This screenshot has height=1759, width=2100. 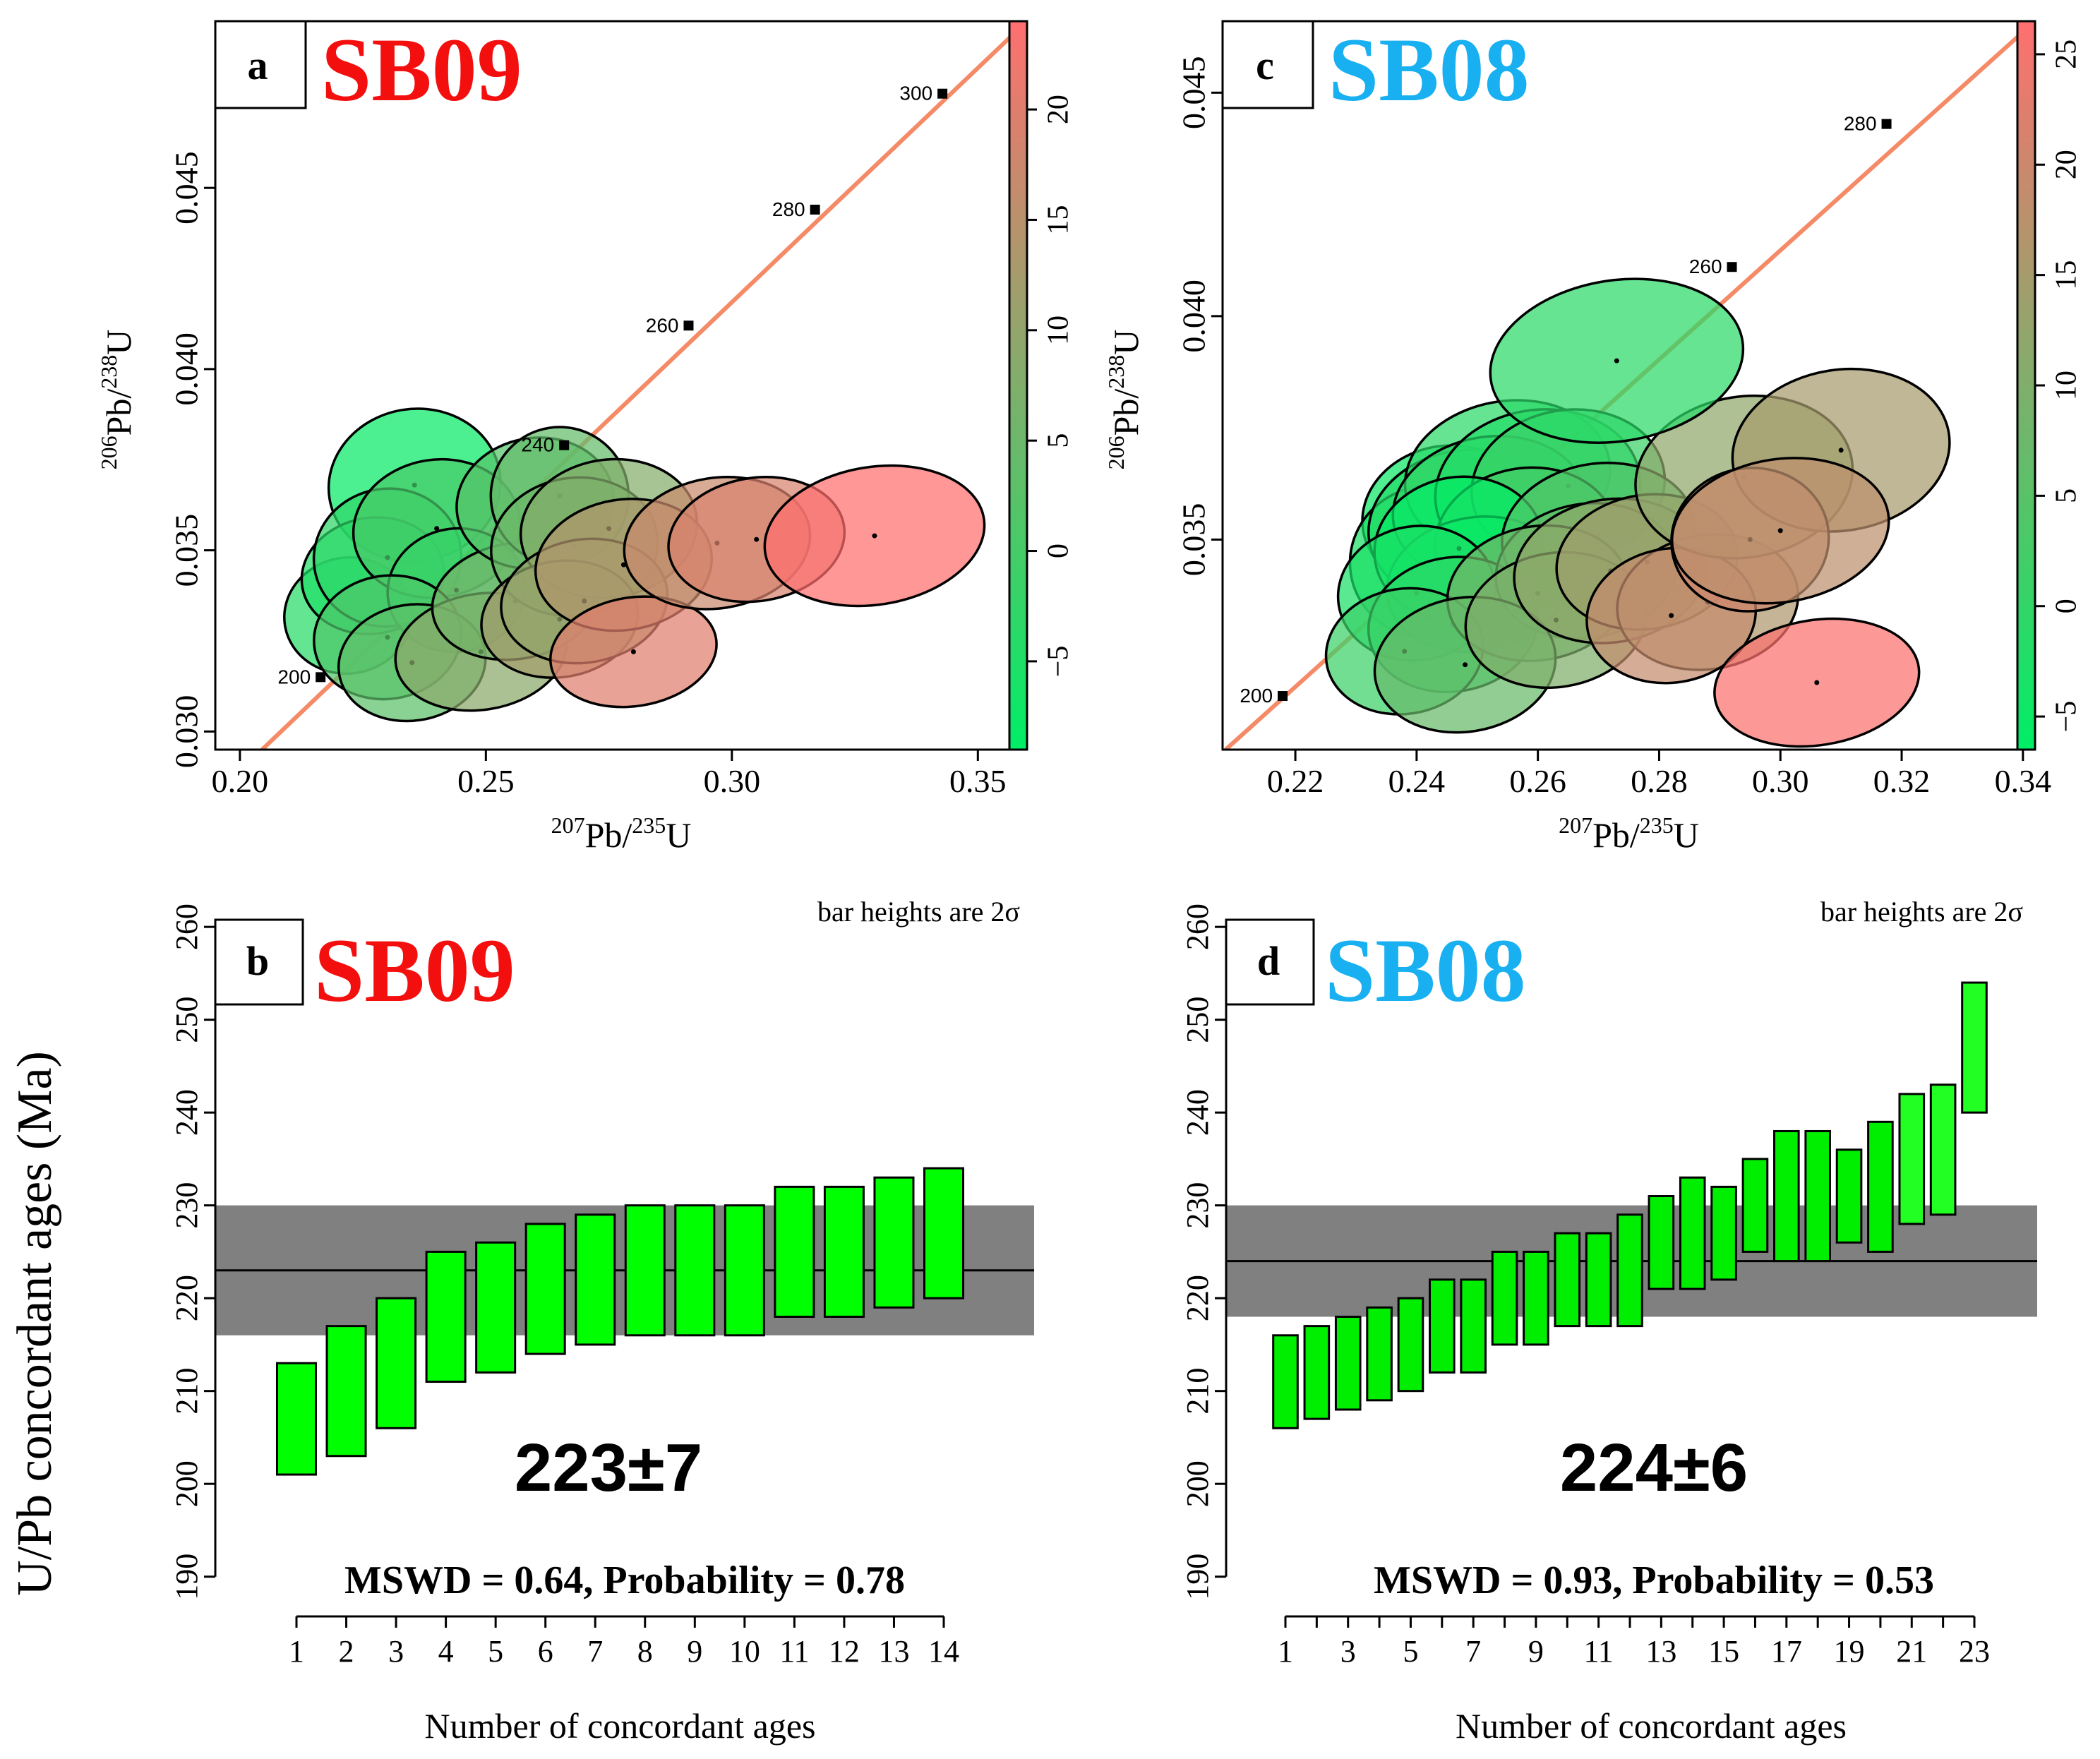 What do you see at coordinates (1654, 1581) in the screenshot?
I see `mswd-probability-stats: MSWD = 0.93, Probability = 0.53` at bounding box center [1654, 1581].